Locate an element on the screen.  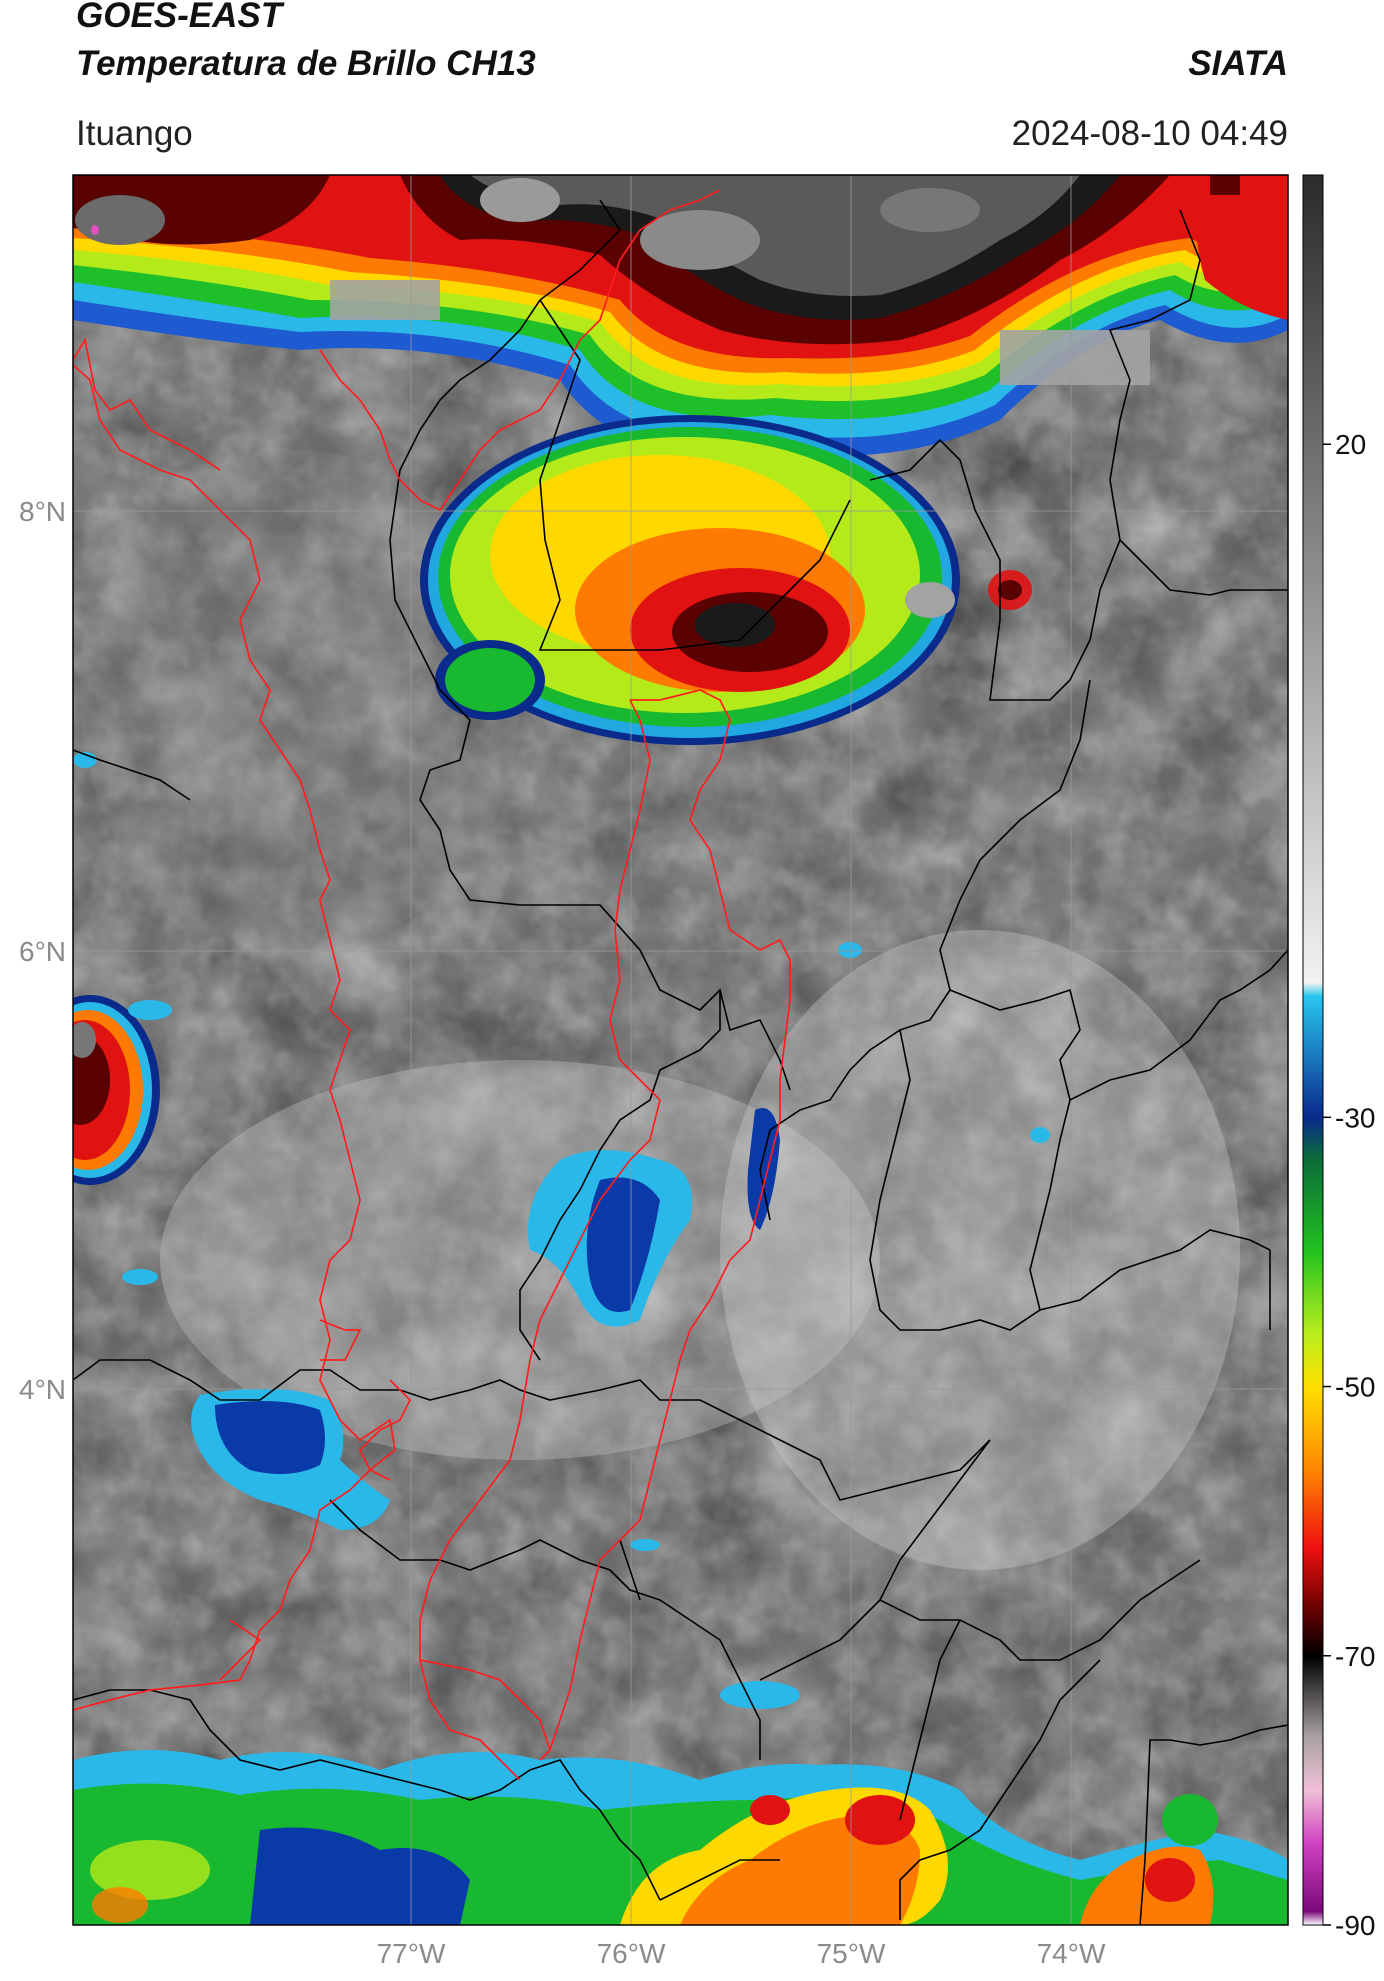
title-line-1: GOES-EAST is located at coordinates (179, 17).